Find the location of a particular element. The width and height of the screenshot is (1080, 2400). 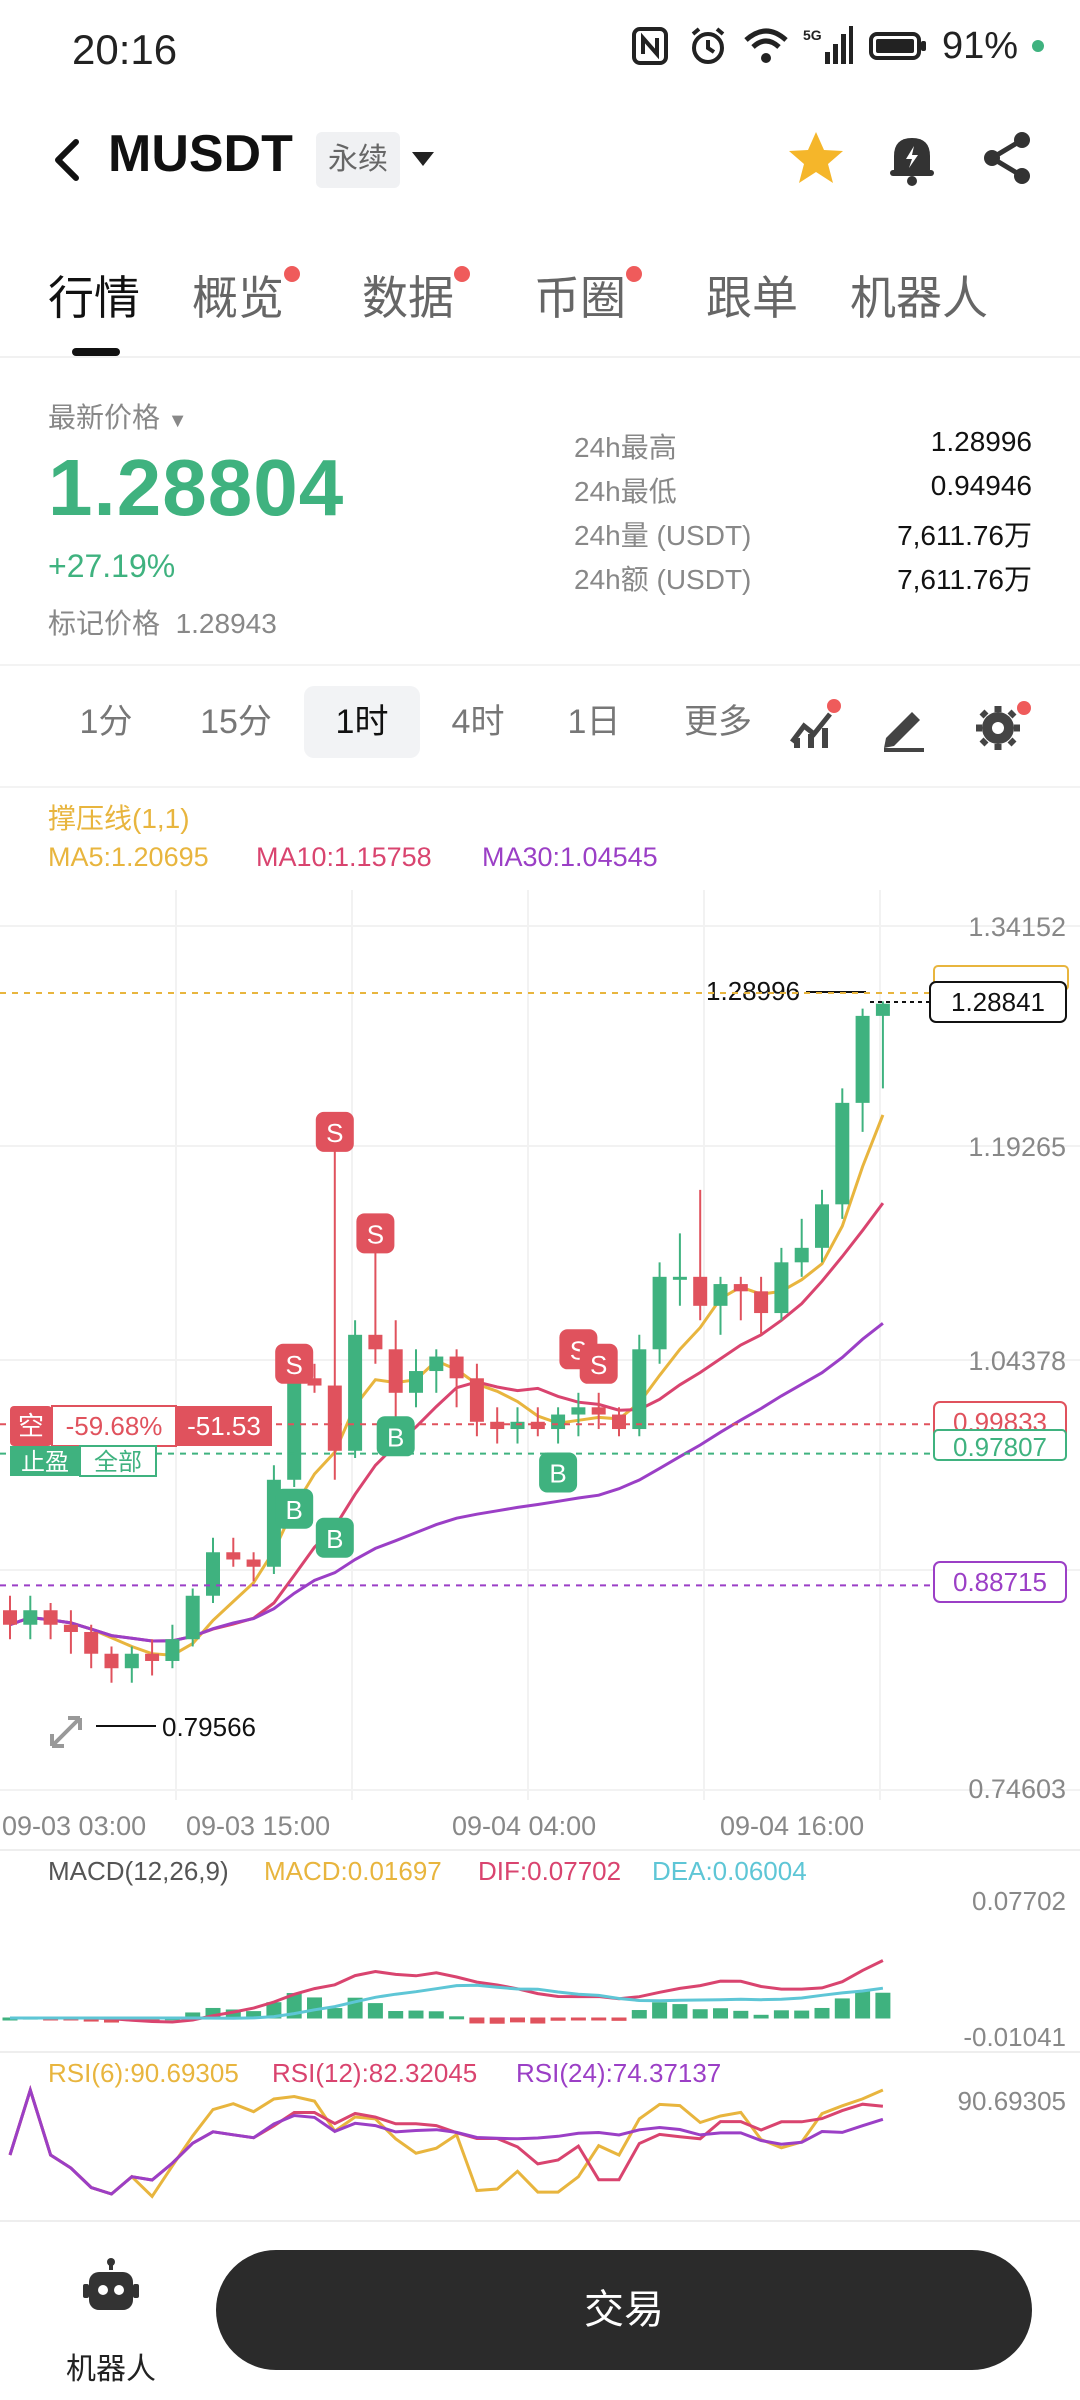

battery-icon is located at coordinates (898, 46).